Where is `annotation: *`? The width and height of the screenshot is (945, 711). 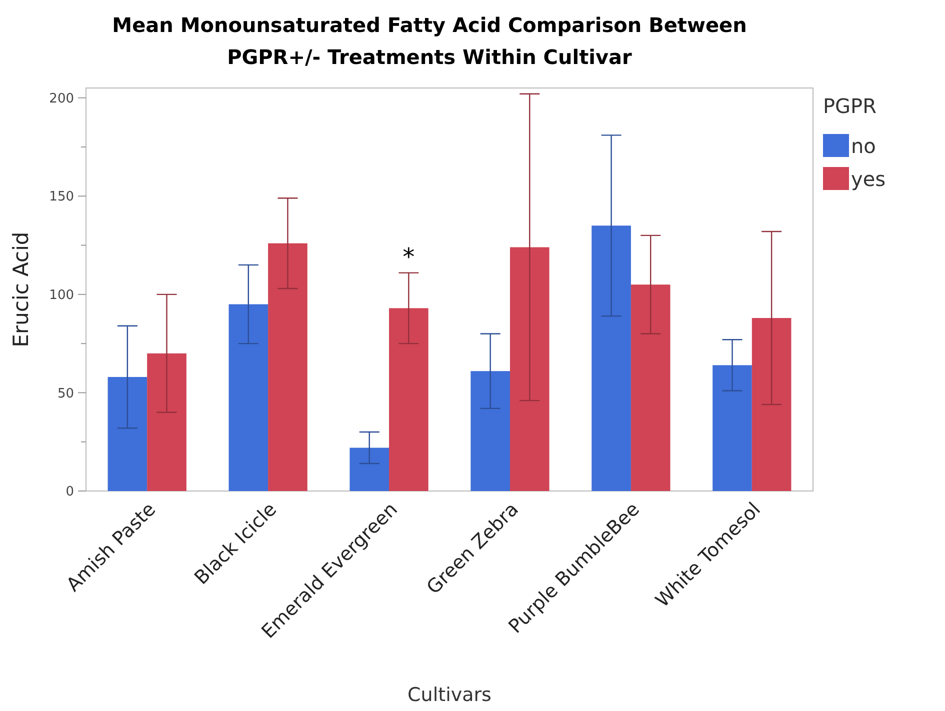 annotation: * is located at coordinates (408, 257).